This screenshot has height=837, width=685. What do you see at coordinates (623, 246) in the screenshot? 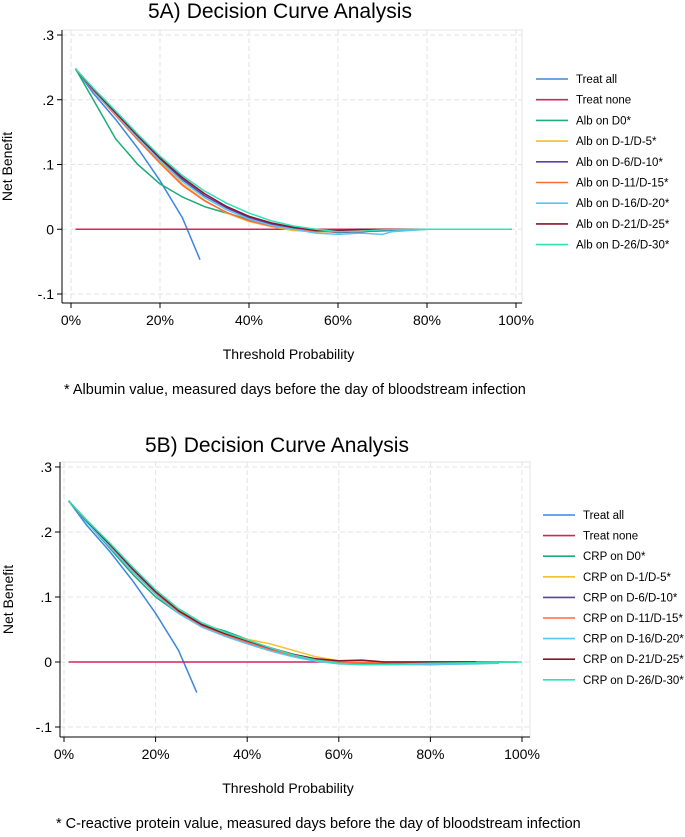
I see `legend-label: Alb on D-26/D-30*` at bounding box center [623, 246].